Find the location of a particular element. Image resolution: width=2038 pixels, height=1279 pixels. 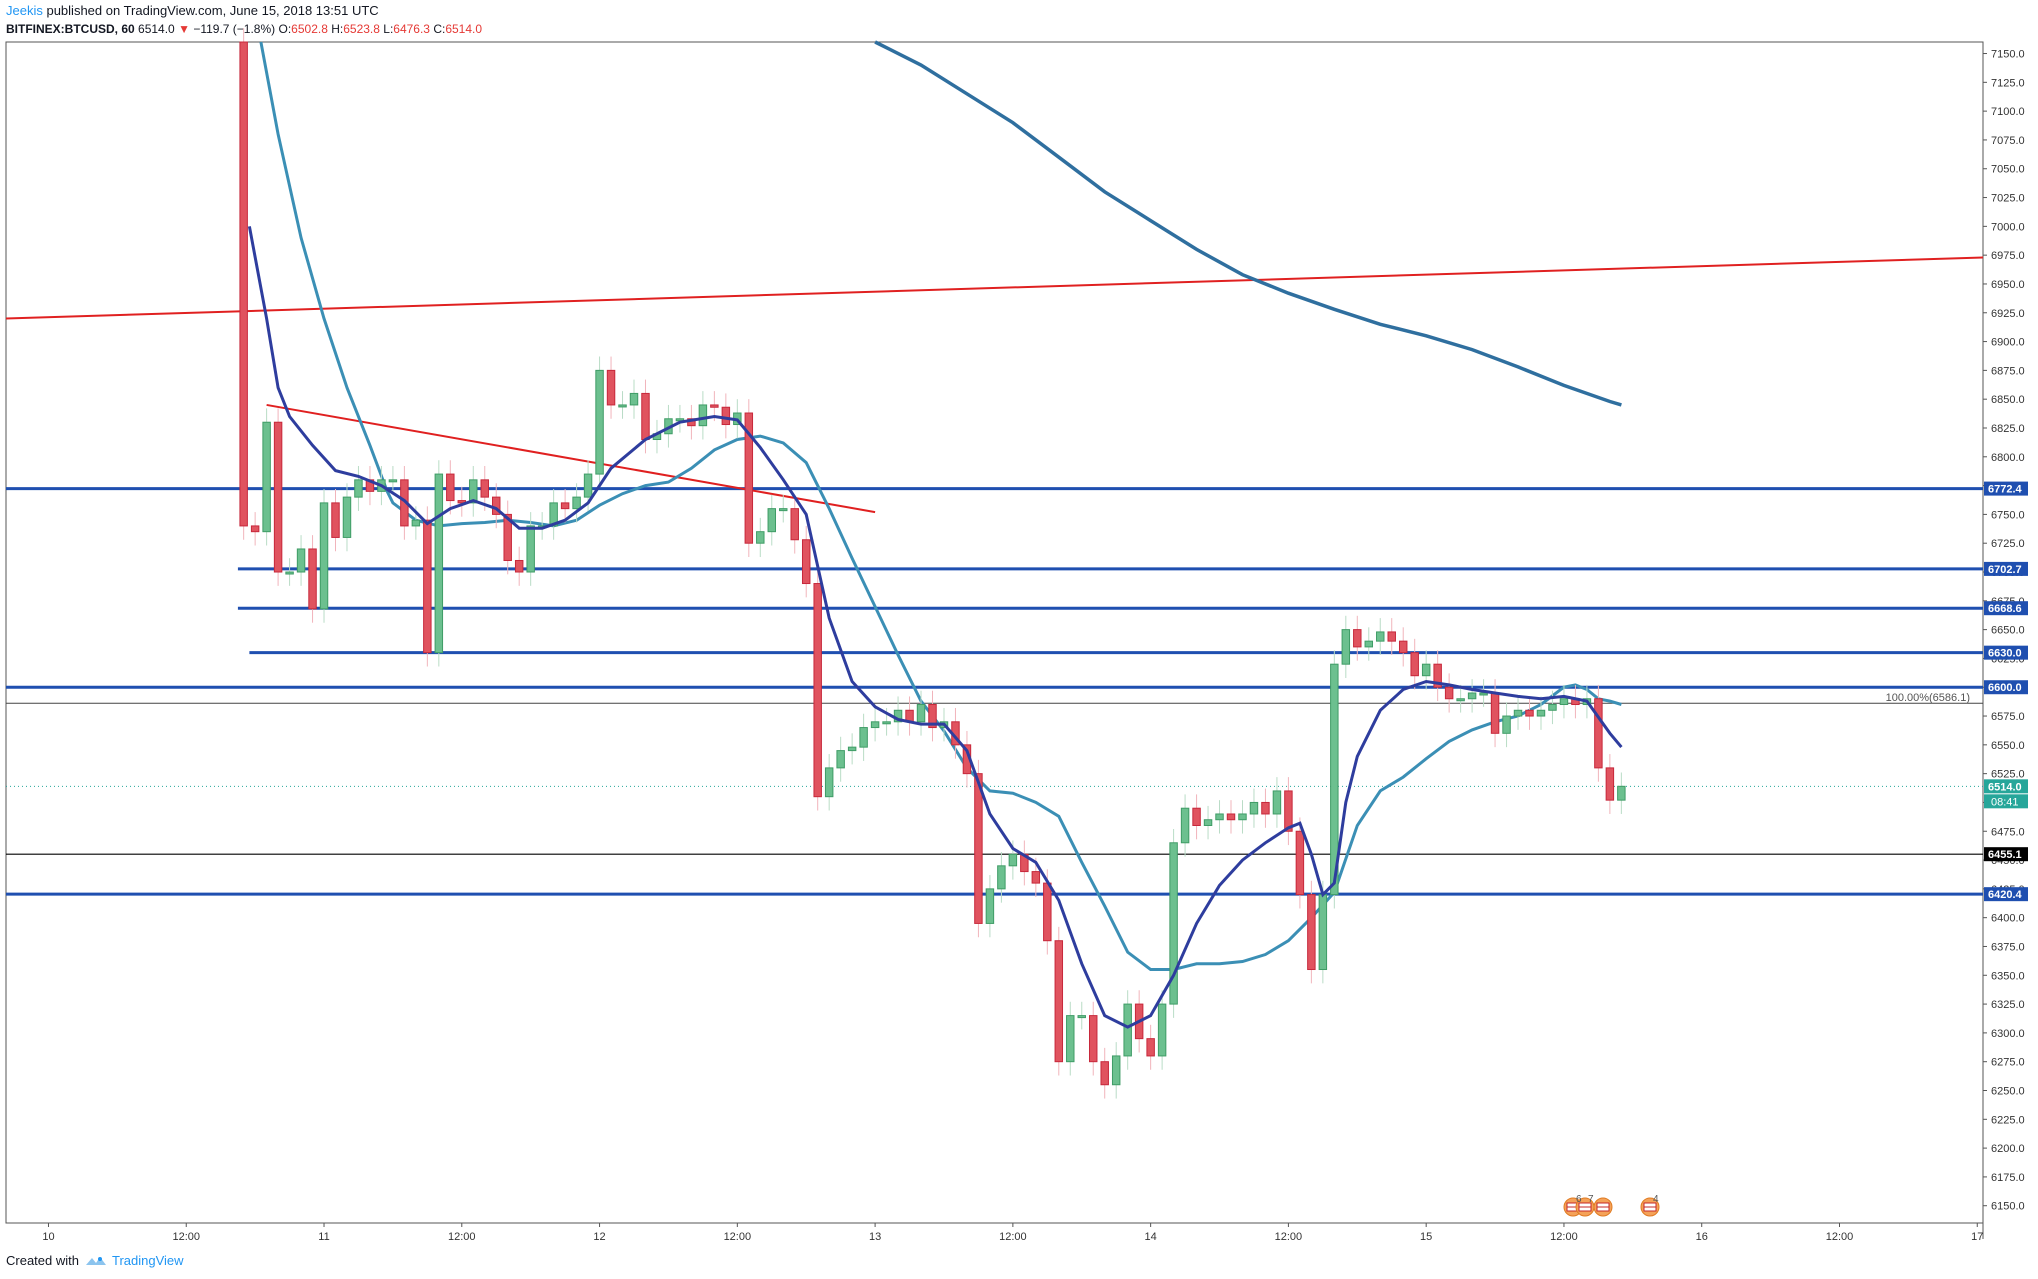

price-tick-label: 6475.0 is located at coordinates (2008, 832).